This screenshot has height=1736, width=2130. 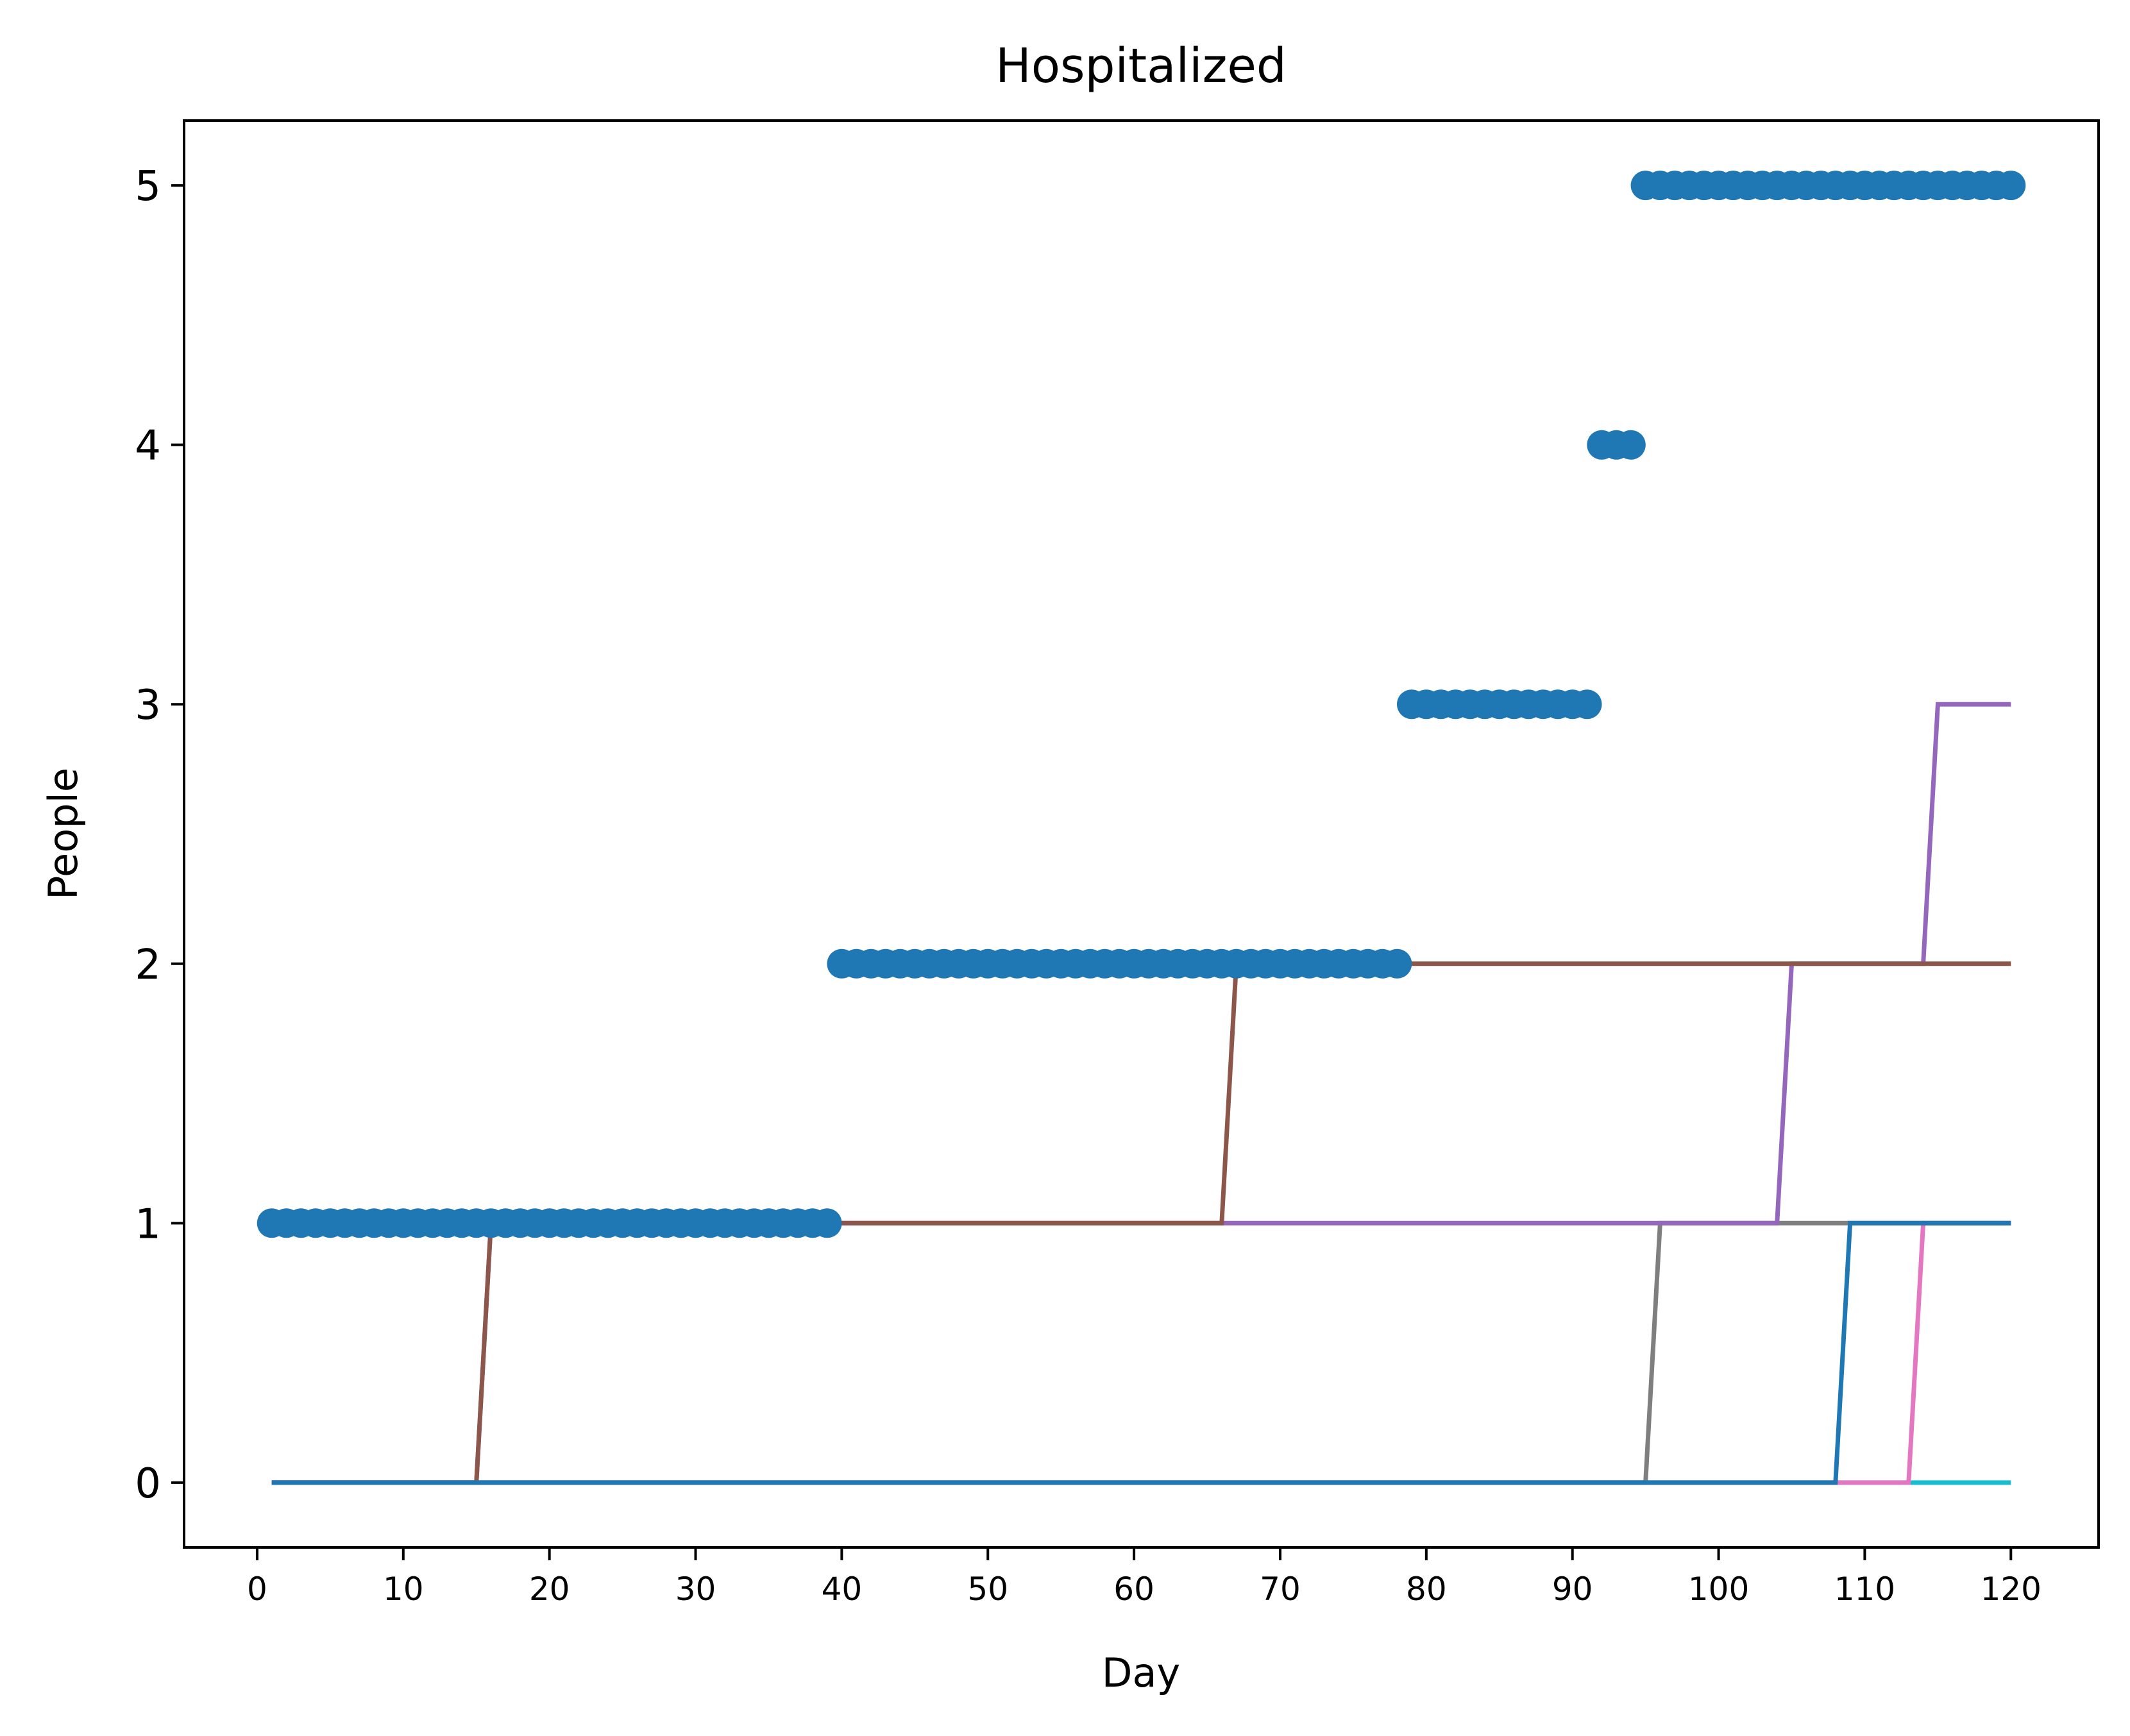 I want to click on y-tick-label: 1, so click(x=148, y=1224).